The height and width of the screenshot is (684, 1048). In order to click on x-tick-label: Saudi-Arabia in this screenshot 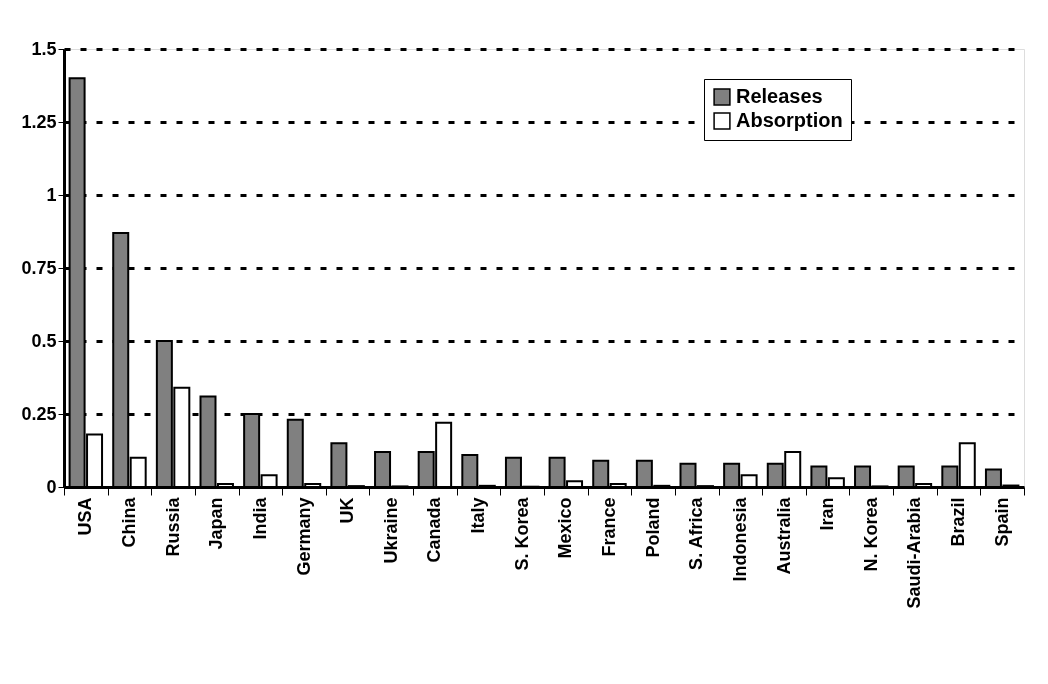, I will do `click(914, 552)`.